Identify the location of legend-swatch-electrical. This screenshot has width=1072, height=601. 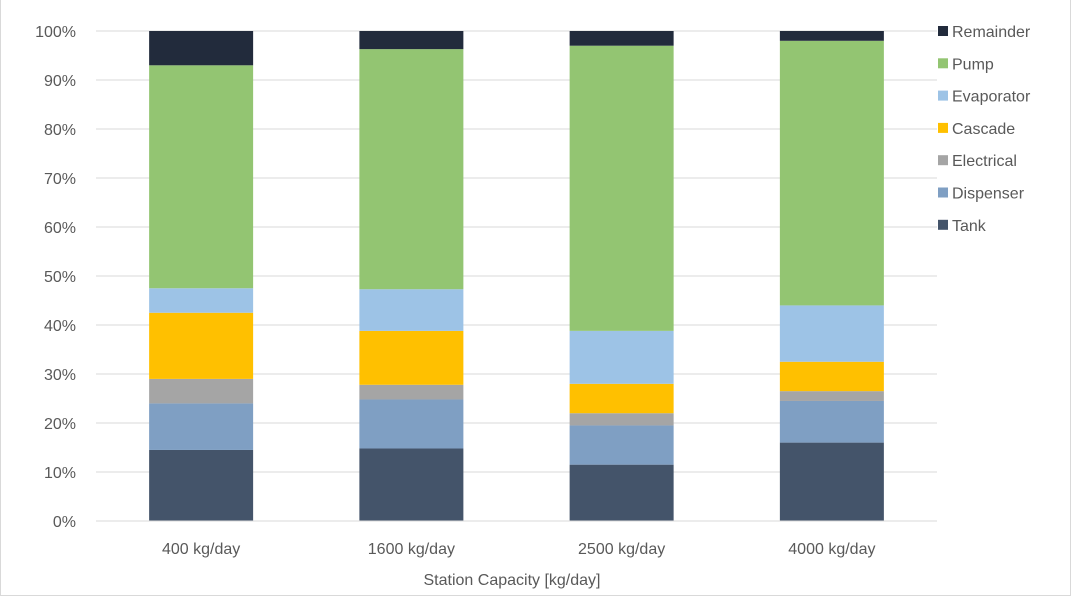
(943, 160).